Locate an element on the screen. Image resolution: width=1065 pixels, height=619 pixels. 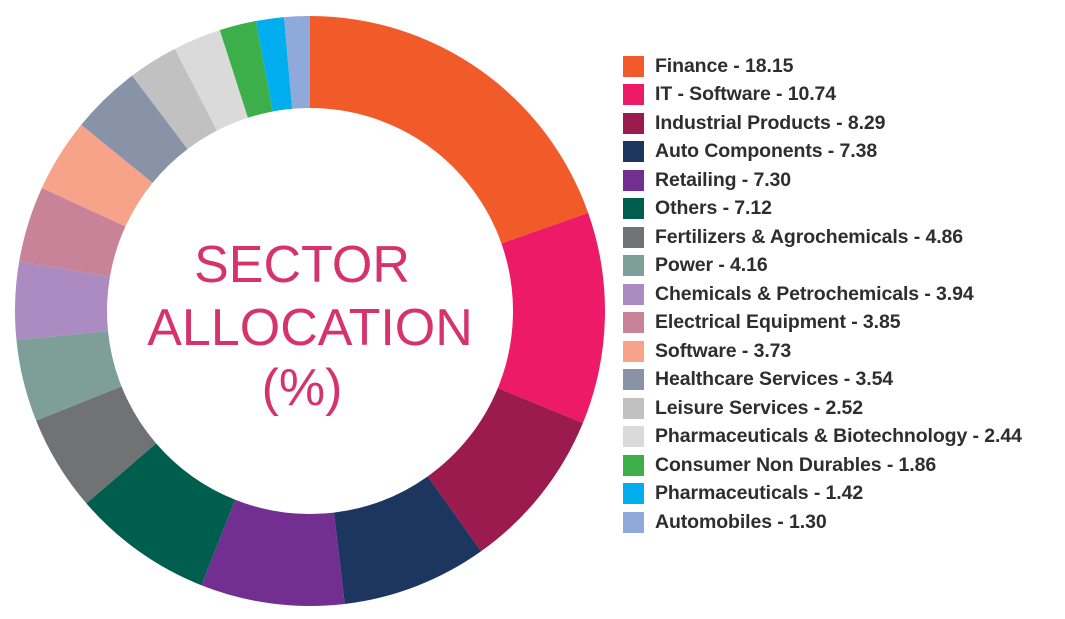
legend-item: Fertilizers & Agrochemicals - 4.86 is located at coordinates (822, 237).